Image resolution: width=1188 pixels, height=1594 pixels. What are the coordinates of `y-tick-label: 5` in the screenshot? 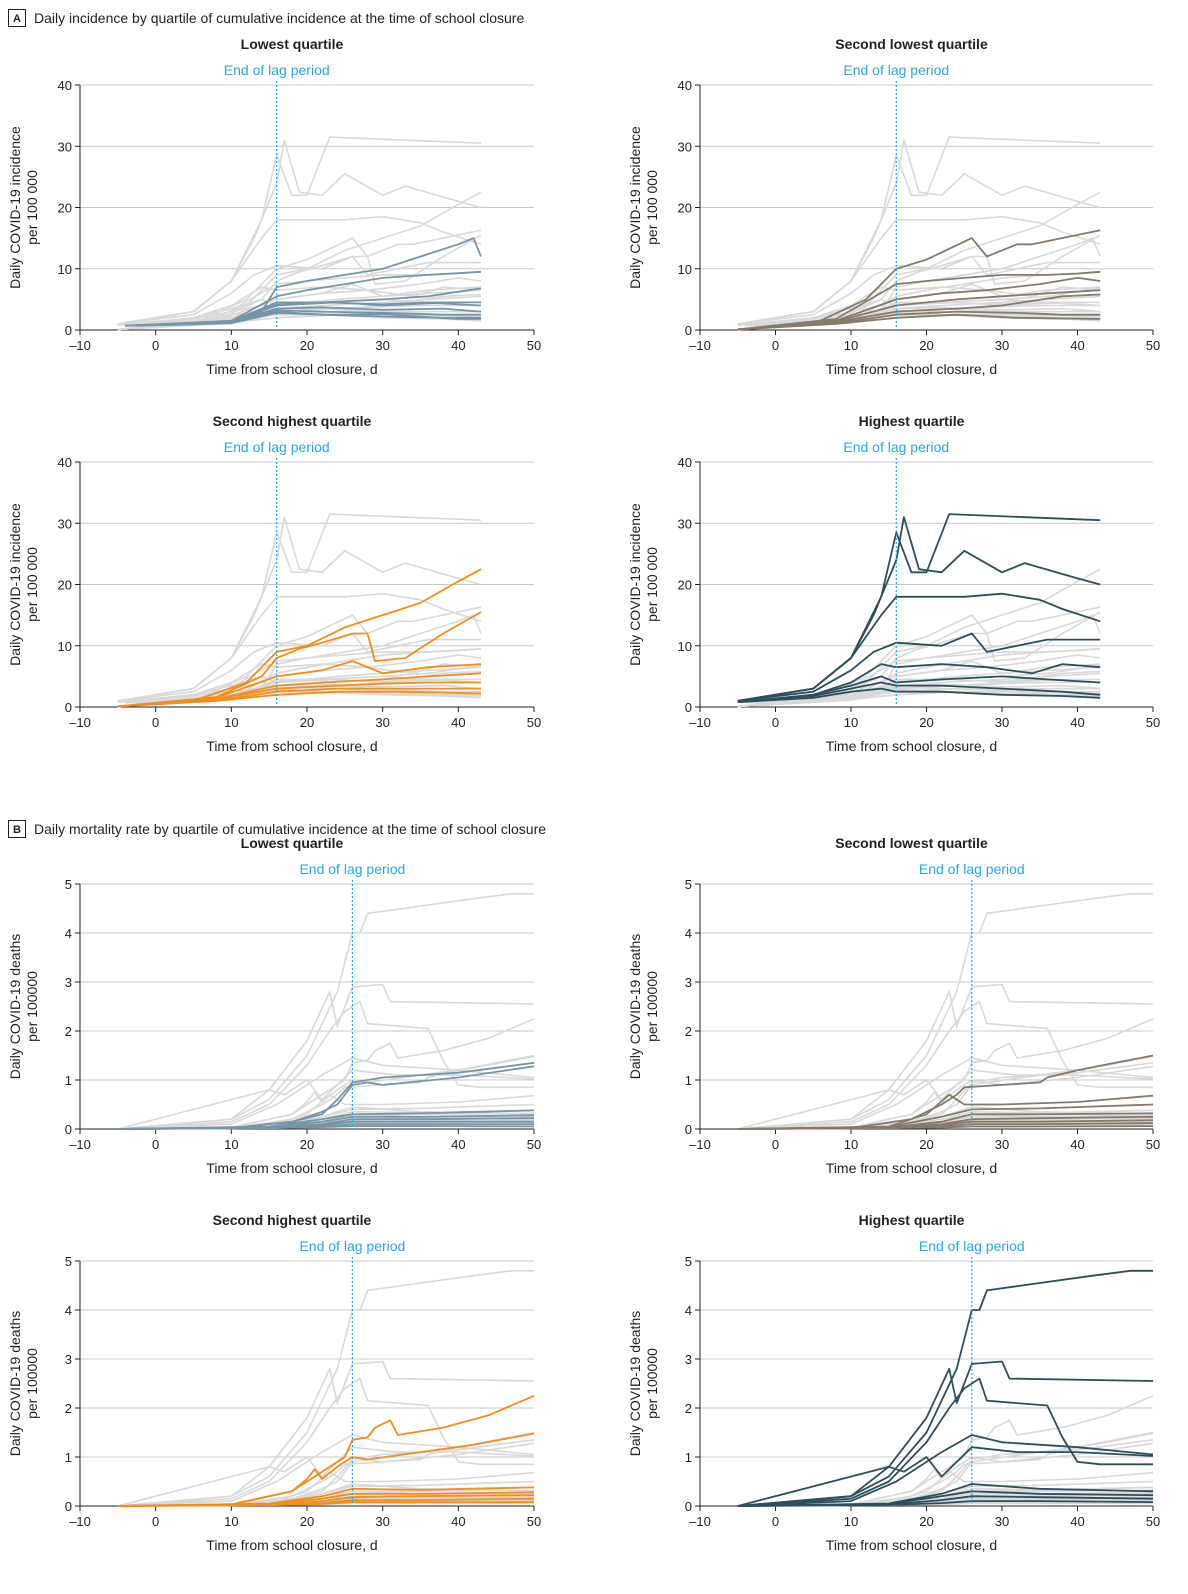 It's located at (688, 1261).